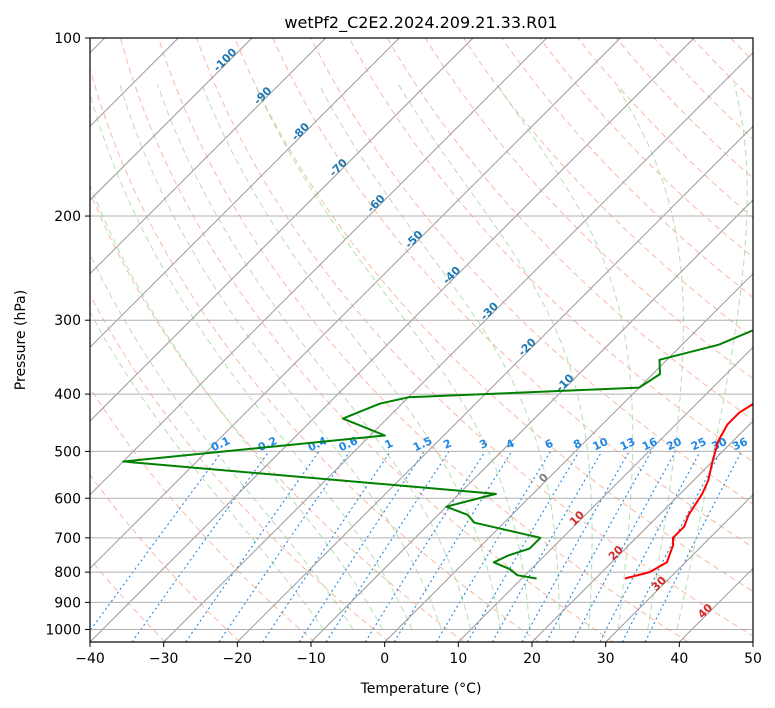 This screenshot has width=775, height=708. What do you see at coordinates (650, 444) in the screenshot?
I see `mixing-ratio-label: 16` at bounding box center [650, 444].